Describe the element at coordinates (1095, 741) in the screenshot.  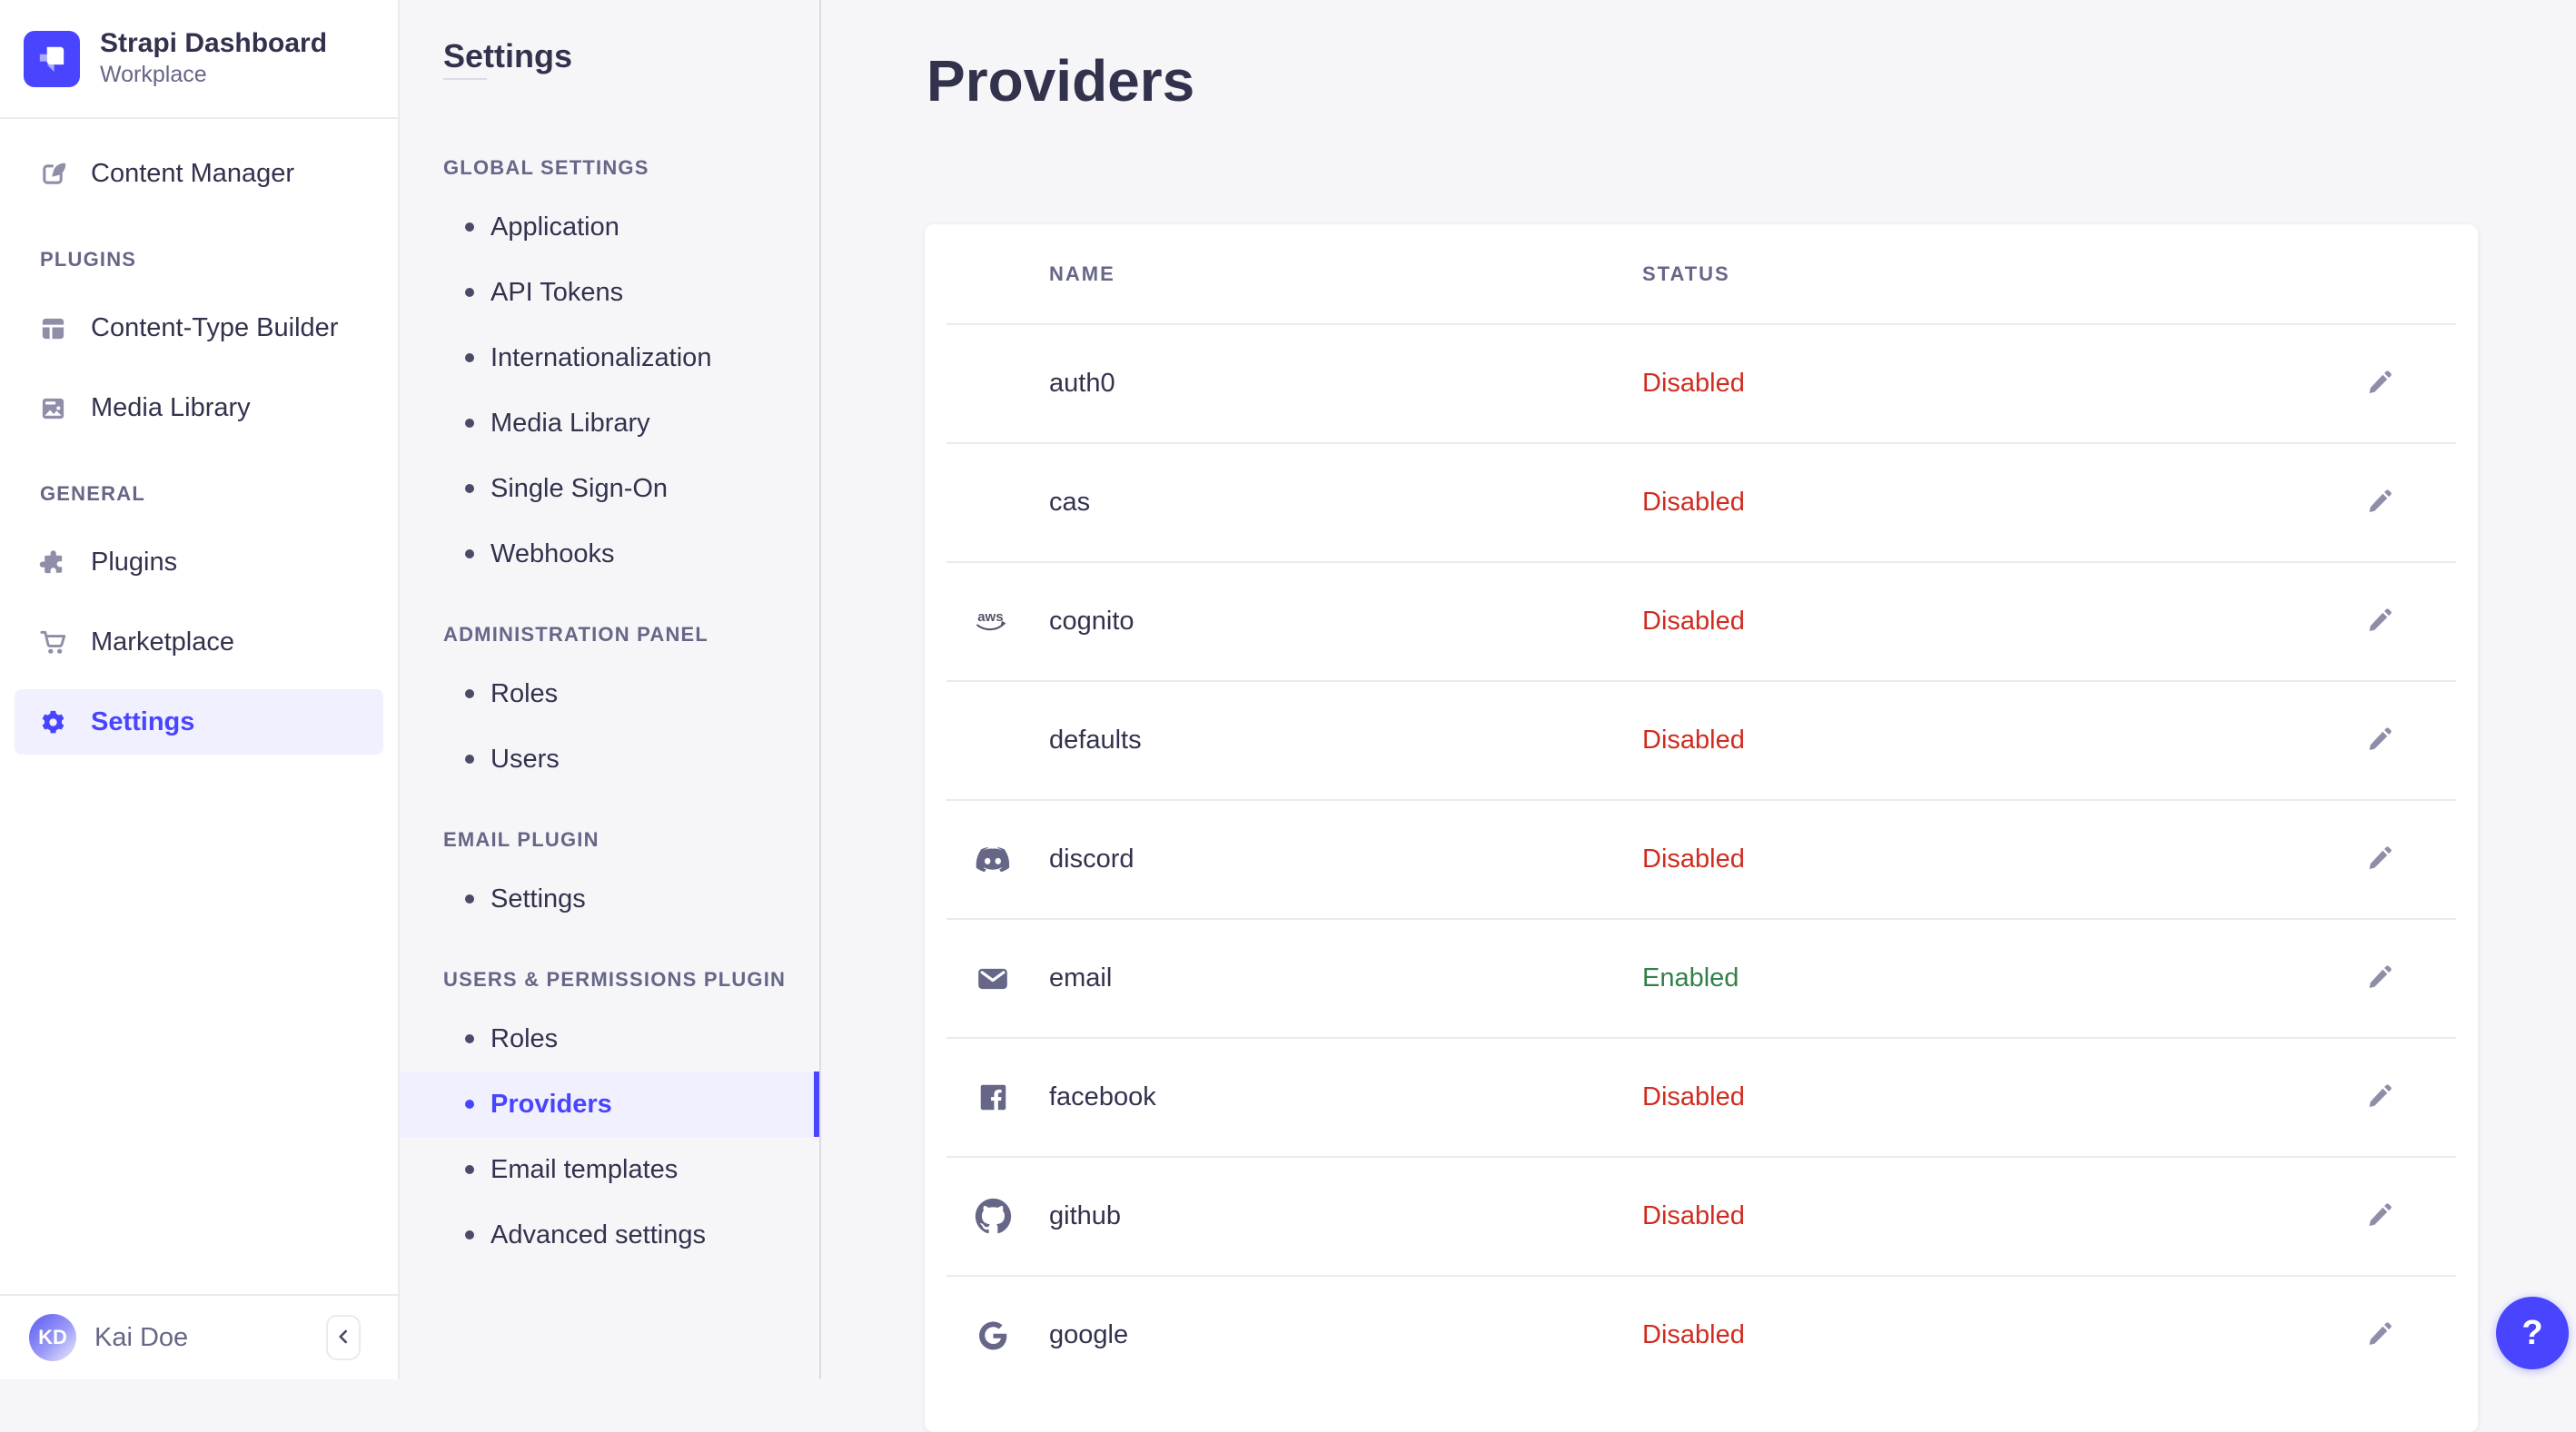
I see `provider-name: defaults` at that location.